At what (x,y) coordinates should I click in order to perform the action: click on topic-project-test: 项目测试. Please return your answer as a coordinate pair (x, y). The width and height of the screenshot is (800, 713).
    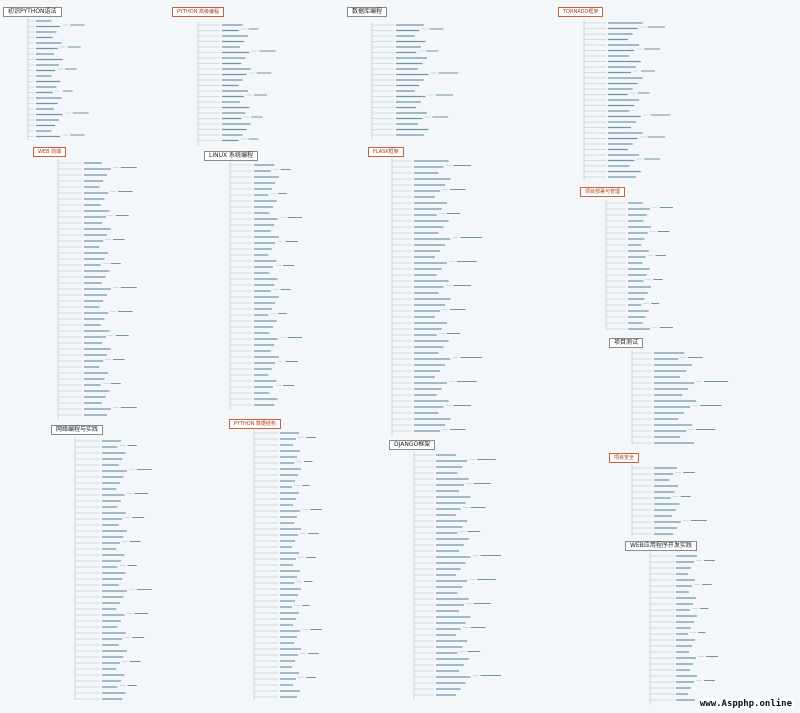
    Looking at the image, I should click on (626, 343).